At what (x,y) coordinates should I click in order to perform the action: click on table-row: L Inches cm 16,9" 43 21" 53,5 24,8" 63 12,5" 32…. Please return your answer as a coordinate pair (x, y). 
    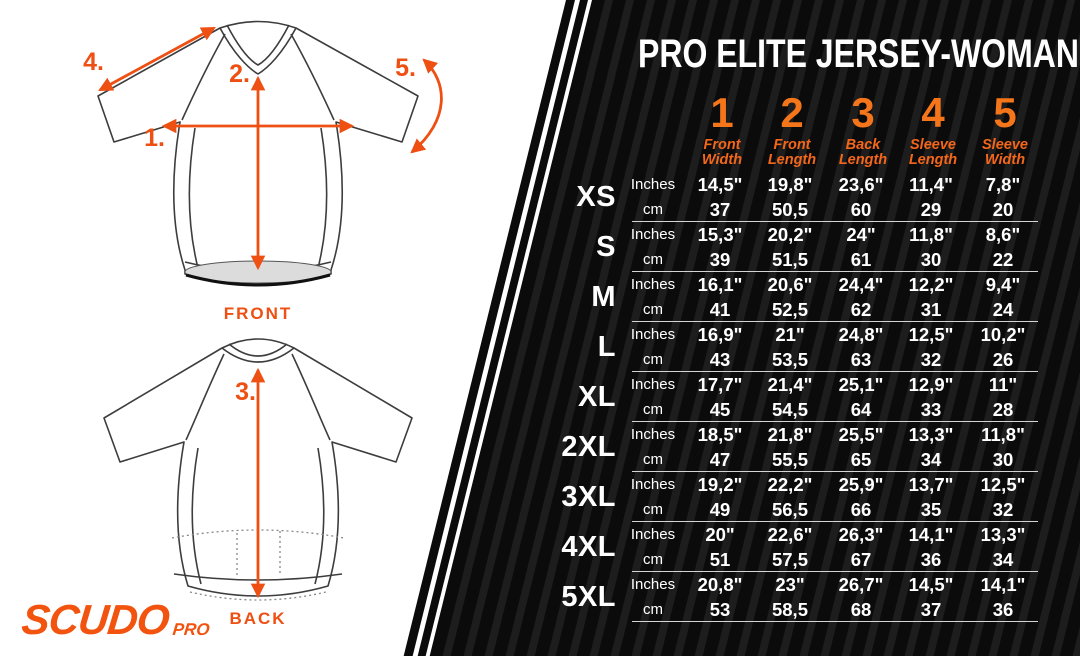
    Looking at the image, I should click on (798, 347).